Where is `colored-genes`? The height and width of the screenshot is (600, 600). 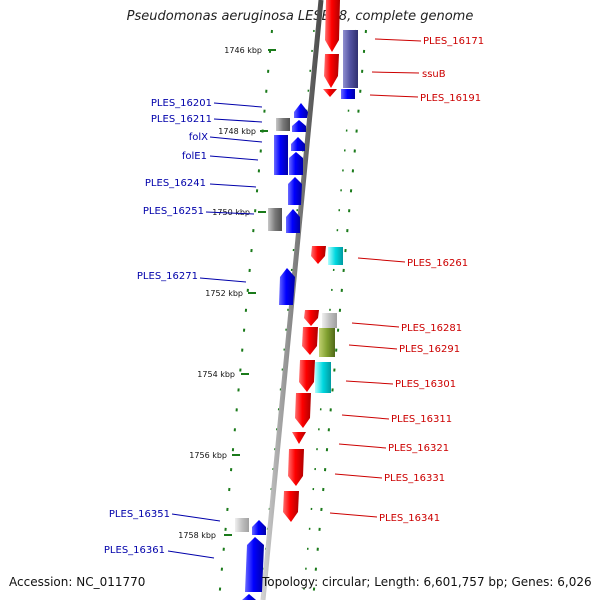
colored-genes is located at coordinates (336, 211).